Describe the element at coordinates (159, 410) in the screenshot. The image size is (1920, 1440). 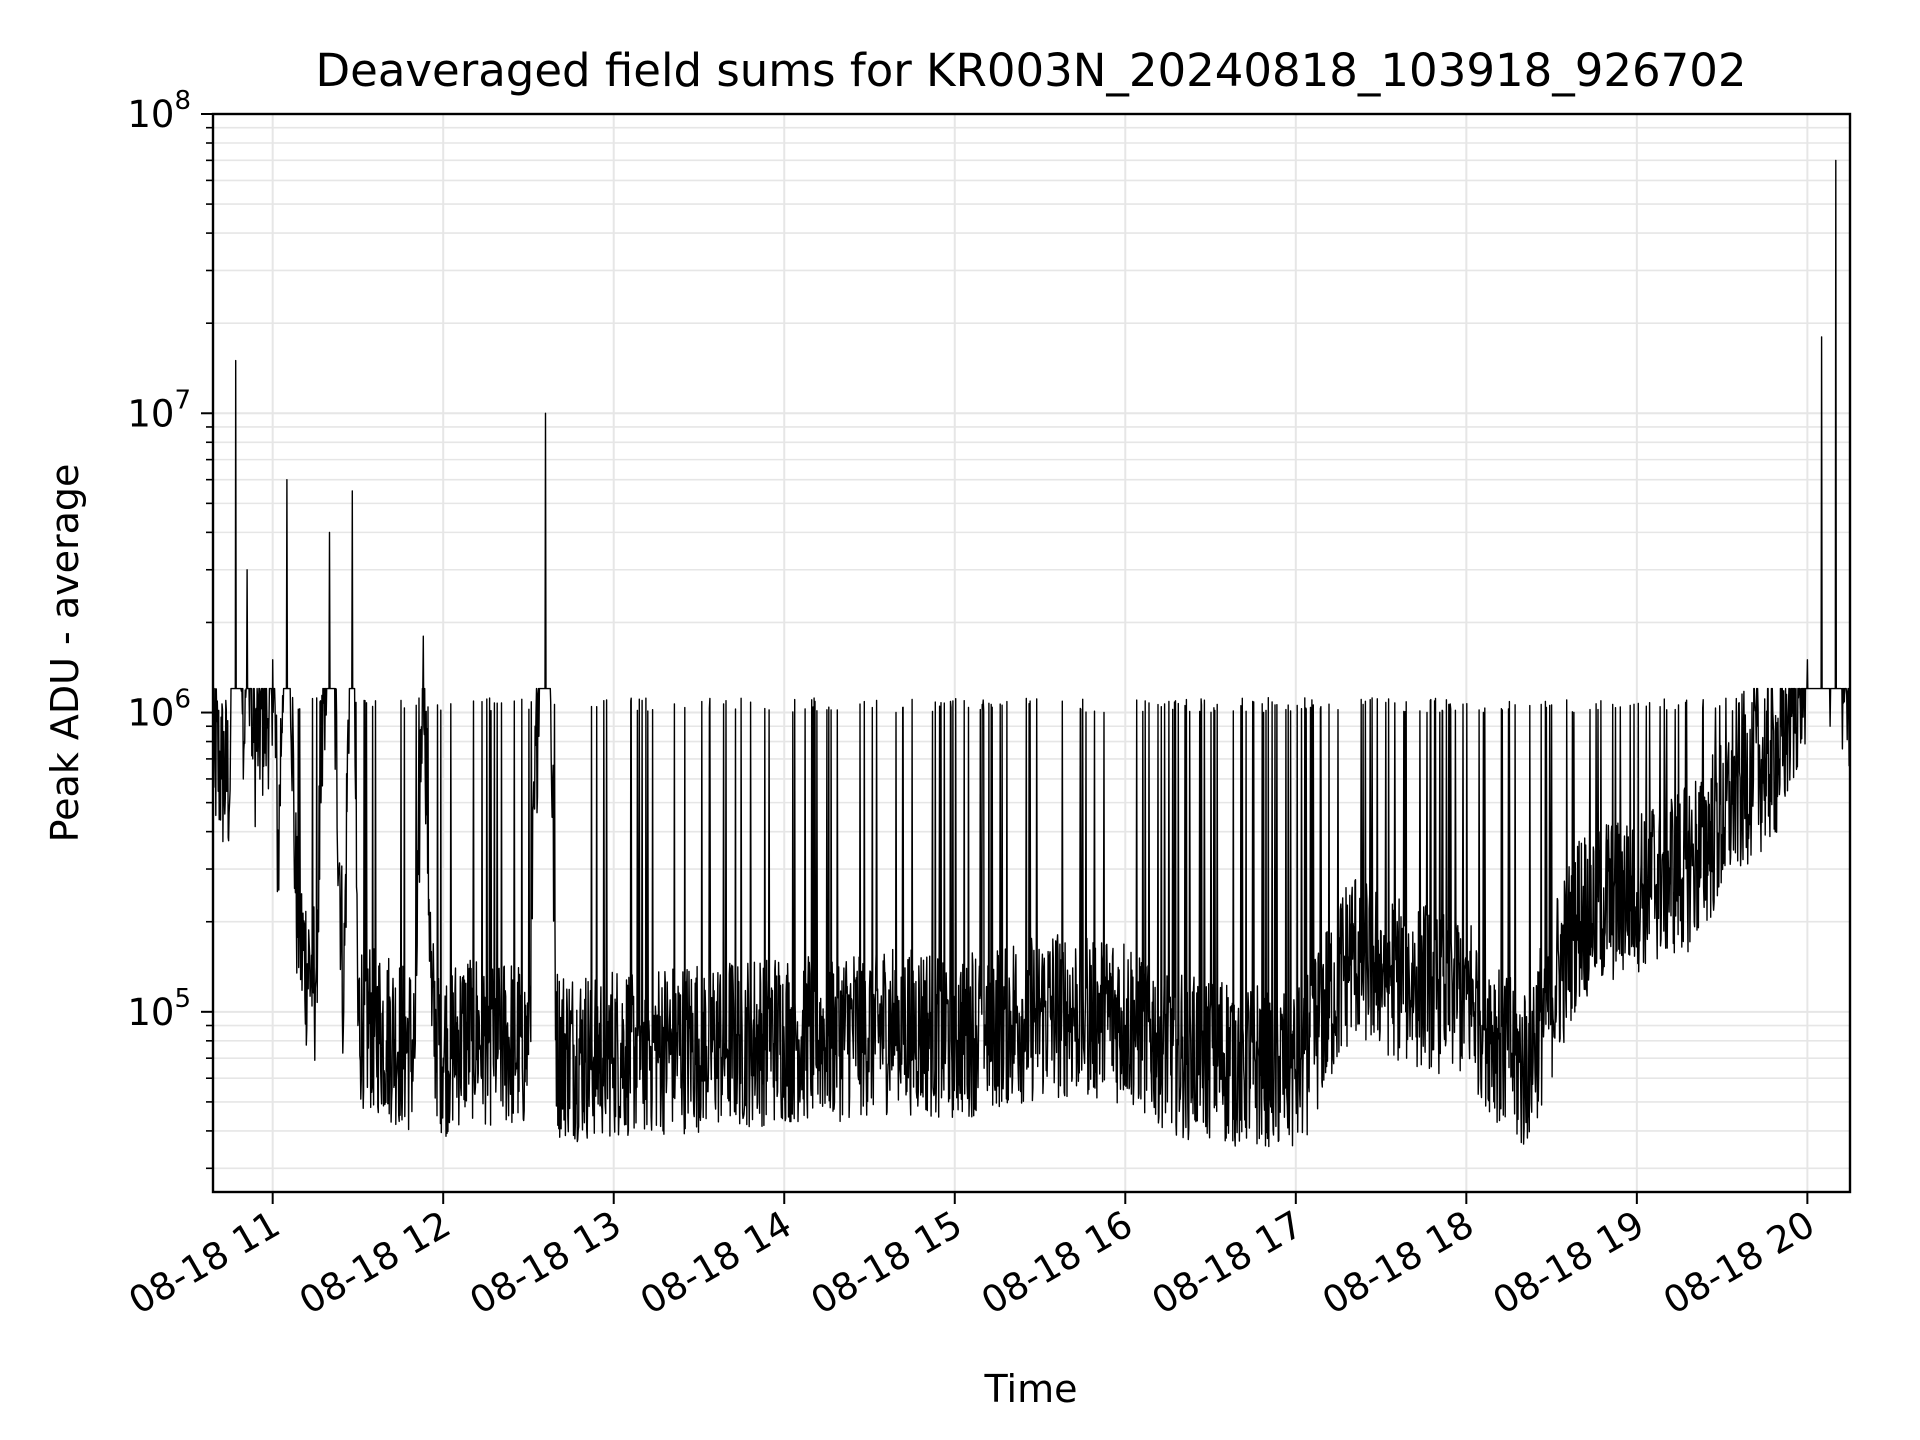
I see `y-tick-label: 10⁷` at that location.